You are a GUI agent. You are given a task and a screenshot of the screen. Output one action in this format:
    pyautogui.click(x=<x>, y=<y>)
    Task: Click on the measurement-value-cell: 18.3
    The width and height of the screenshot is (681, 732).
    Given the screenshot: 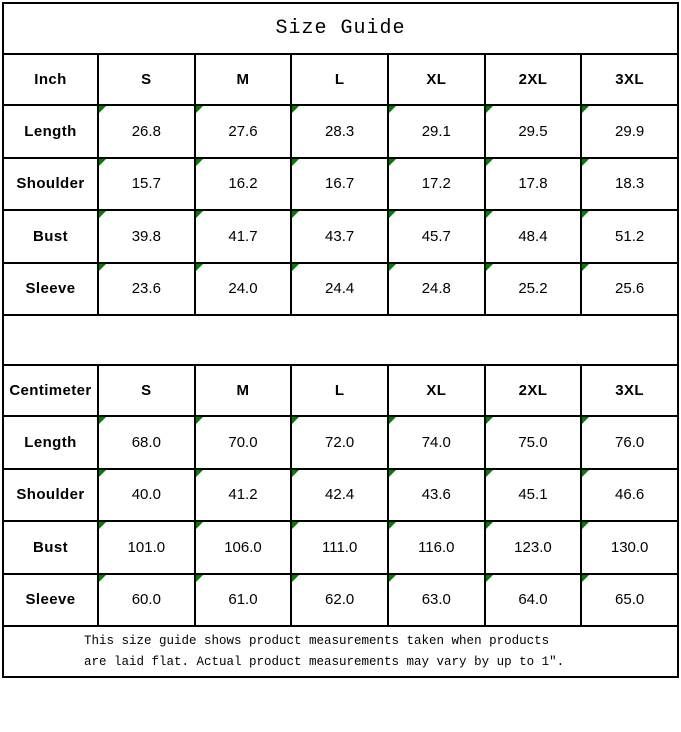 What is the action you would take?
    pyautogui.click(x=629, y=183)
    